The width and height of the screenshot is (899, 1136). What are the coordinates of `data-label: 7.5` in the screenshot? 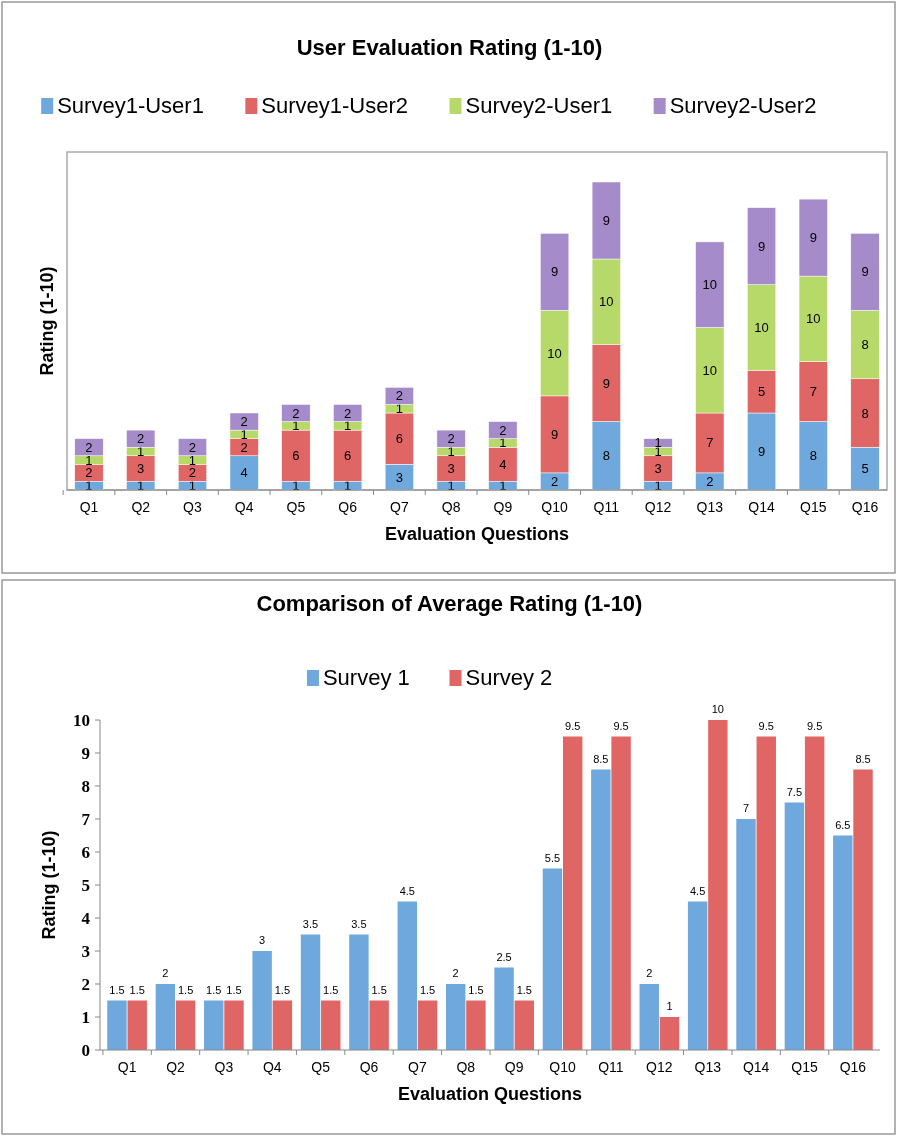 It's located at (794, 791).